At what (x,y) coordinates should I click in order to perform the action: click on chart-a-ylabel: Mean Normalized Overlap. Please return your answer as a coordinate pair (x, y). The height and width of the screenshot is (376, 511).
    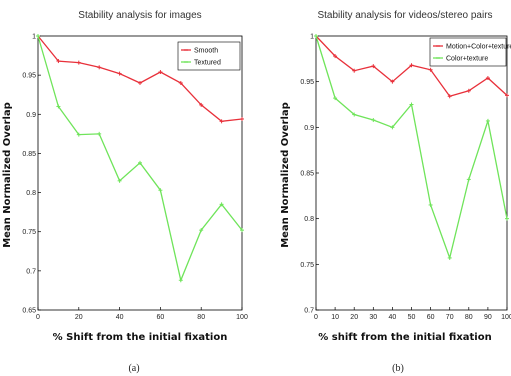
    Looking at the image, I should click on (7, 175).